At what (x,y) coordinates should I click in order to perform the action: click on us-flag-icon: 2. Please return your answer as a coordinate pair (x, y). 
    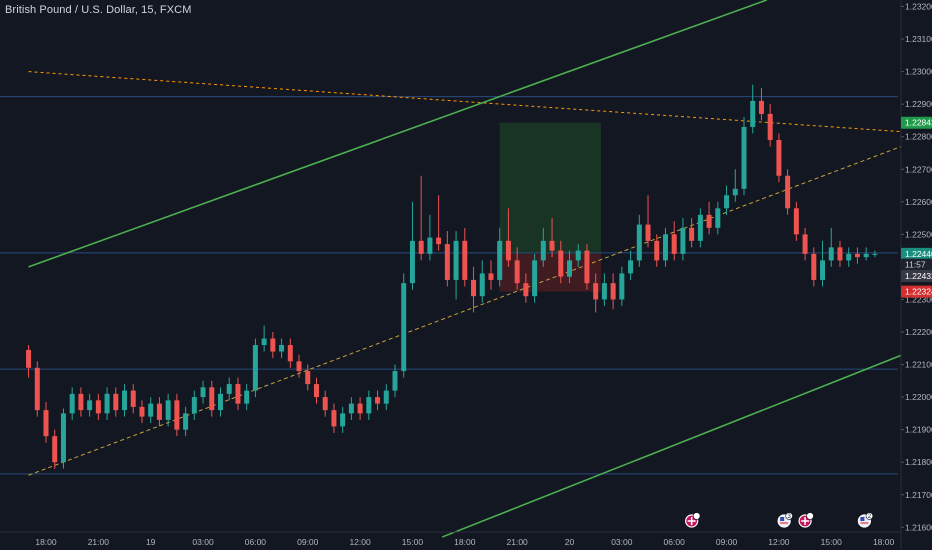
    Looking at the image, I should click on (865, 520).